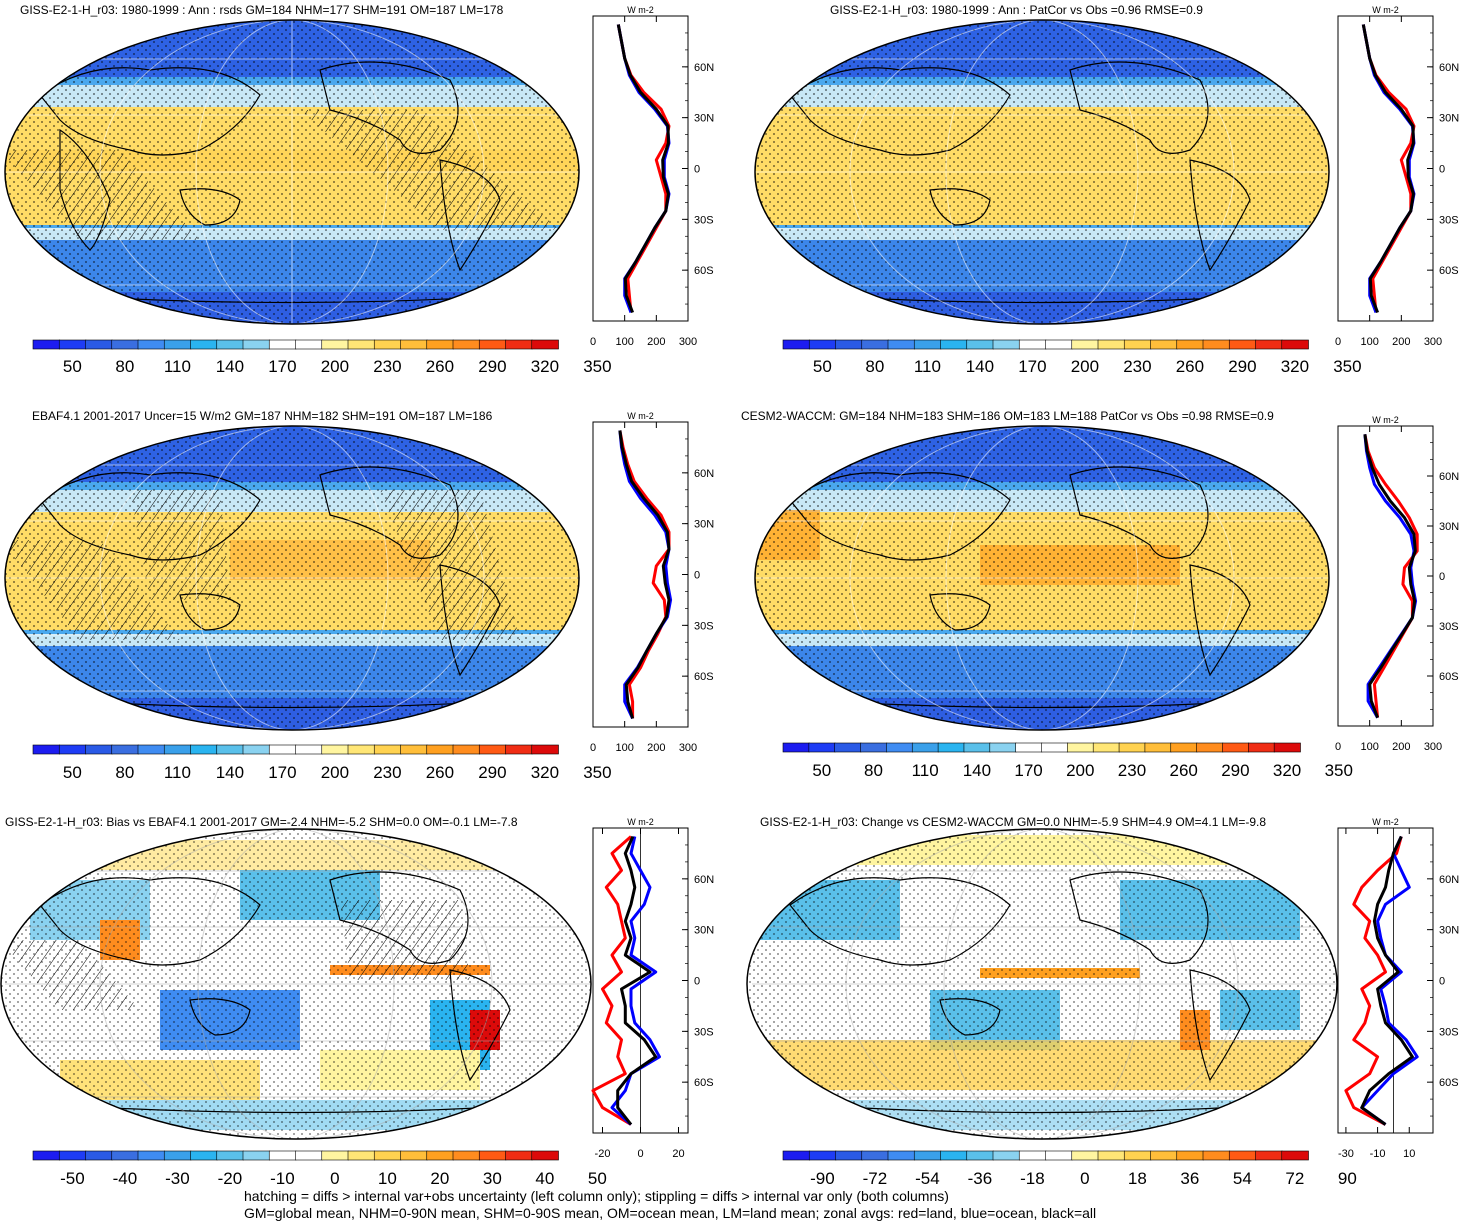 This screenshot has height=1221, width=1483. I want to click on panel-3-colorbar: 50 80 110 140 170 200 230 260 290 320 350, so click(322, 763).